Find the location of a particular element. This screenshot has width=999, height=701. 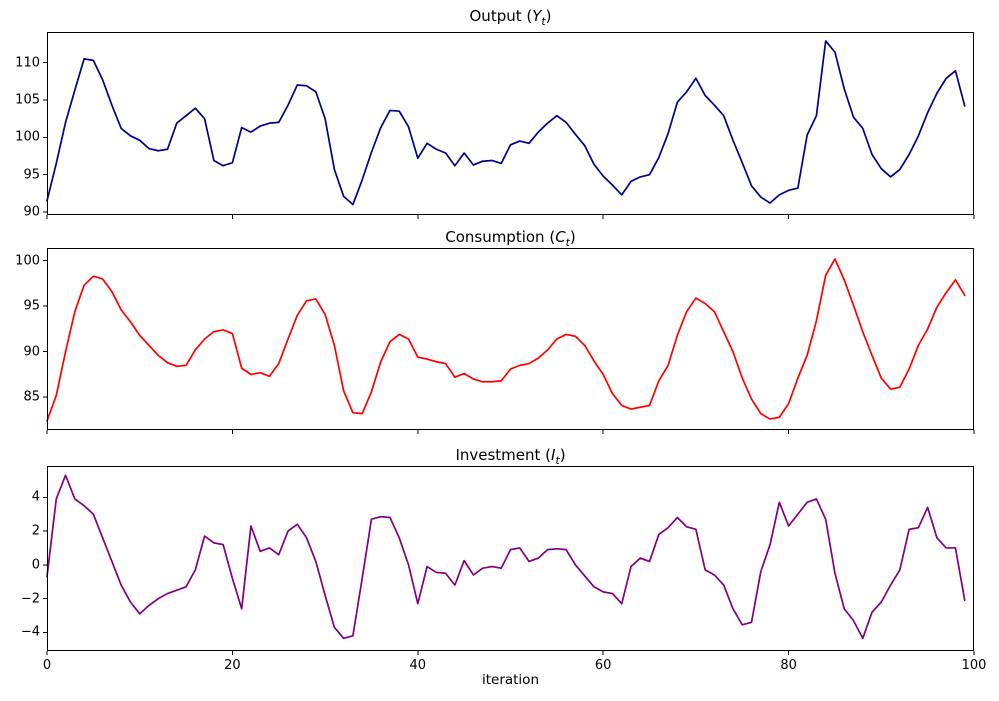

y-tick-label: 105 is located at coordinates (27, 100).